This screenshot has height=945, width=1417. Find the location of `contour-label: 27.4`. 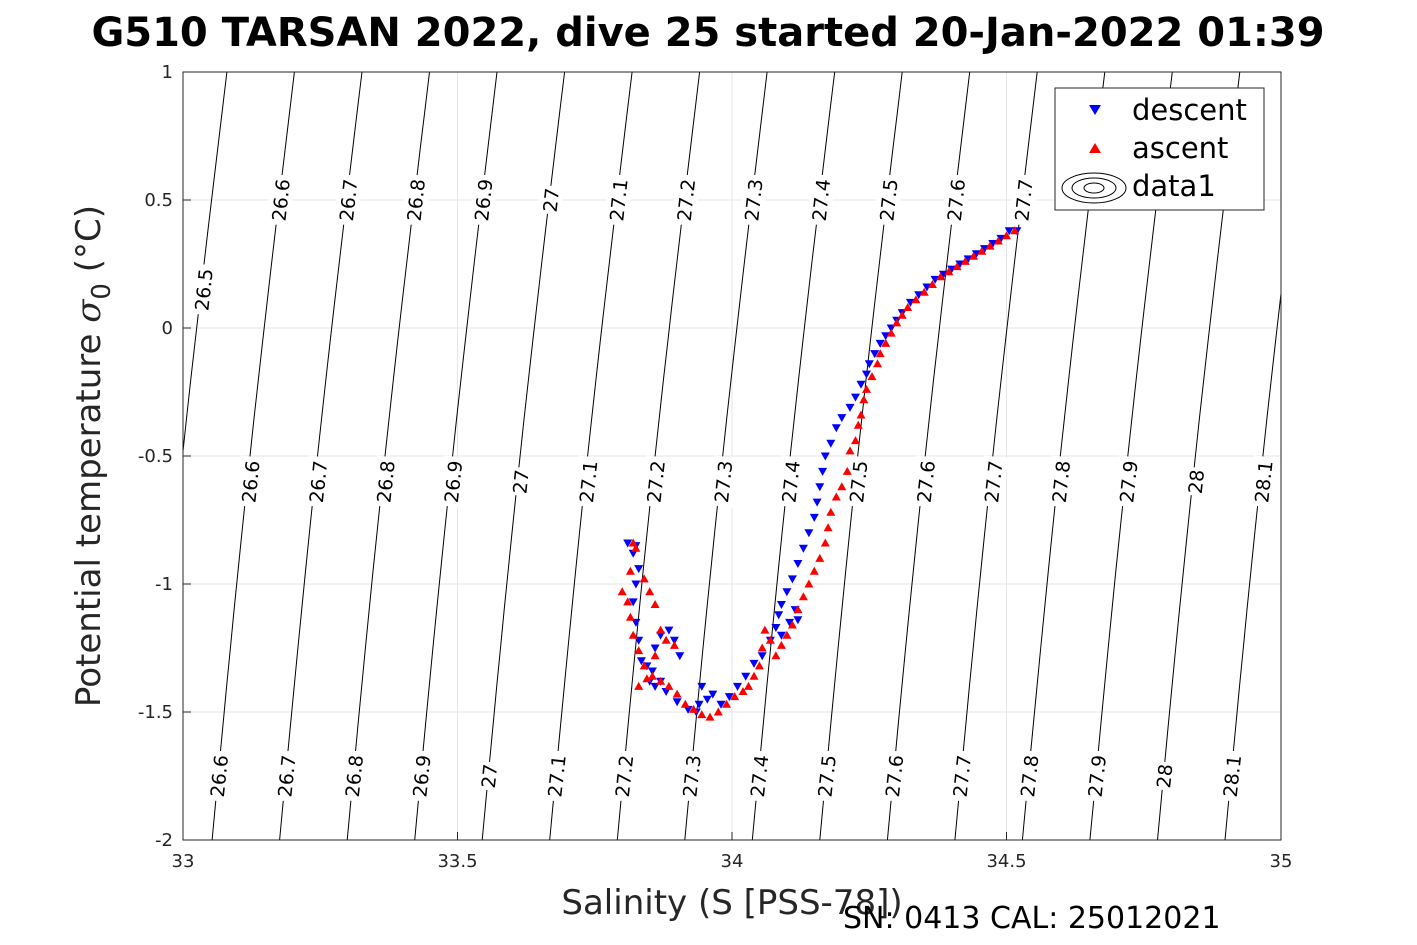

contour-label: 27.4 is located at coordinates (821, 200).